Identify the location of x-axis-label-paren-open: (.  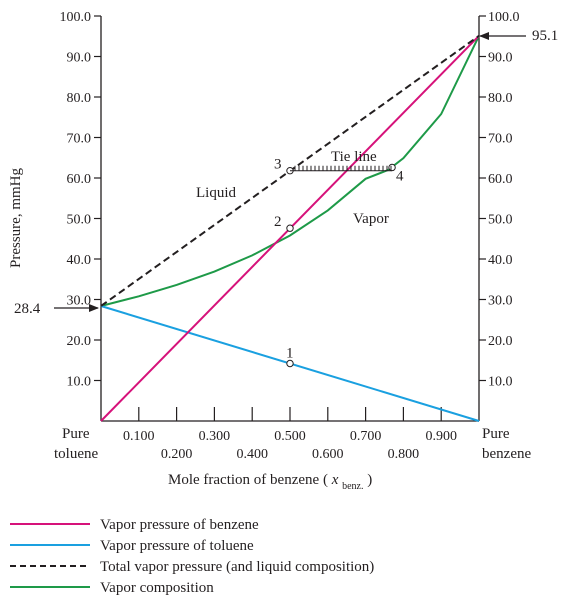
(325, 480).